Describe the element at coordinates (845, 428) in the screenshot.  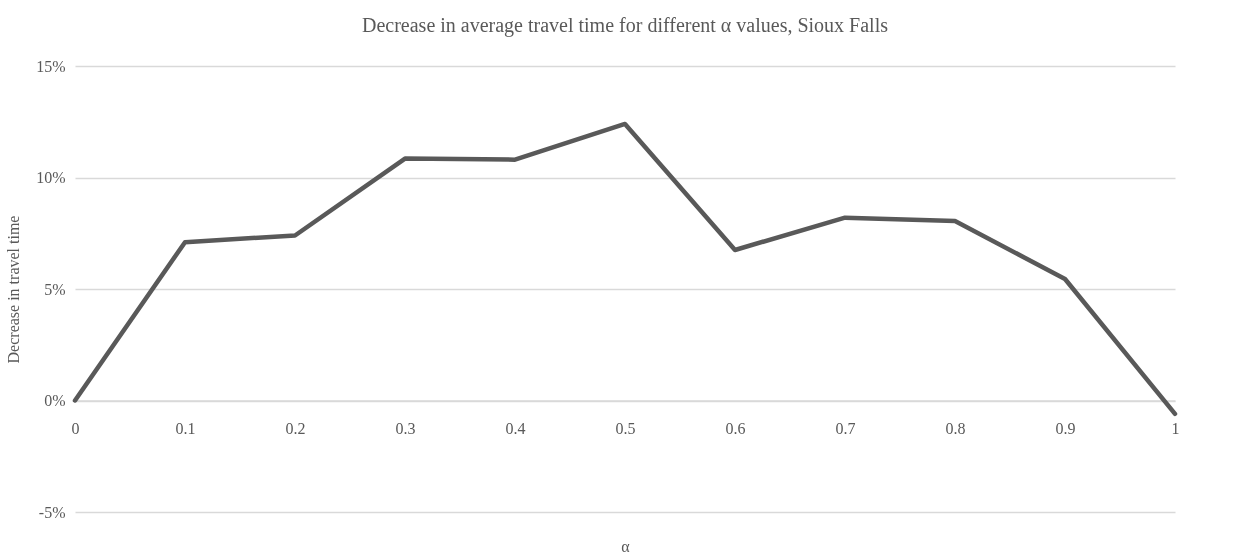
I see `x-tick-label: 0.7` at that location.